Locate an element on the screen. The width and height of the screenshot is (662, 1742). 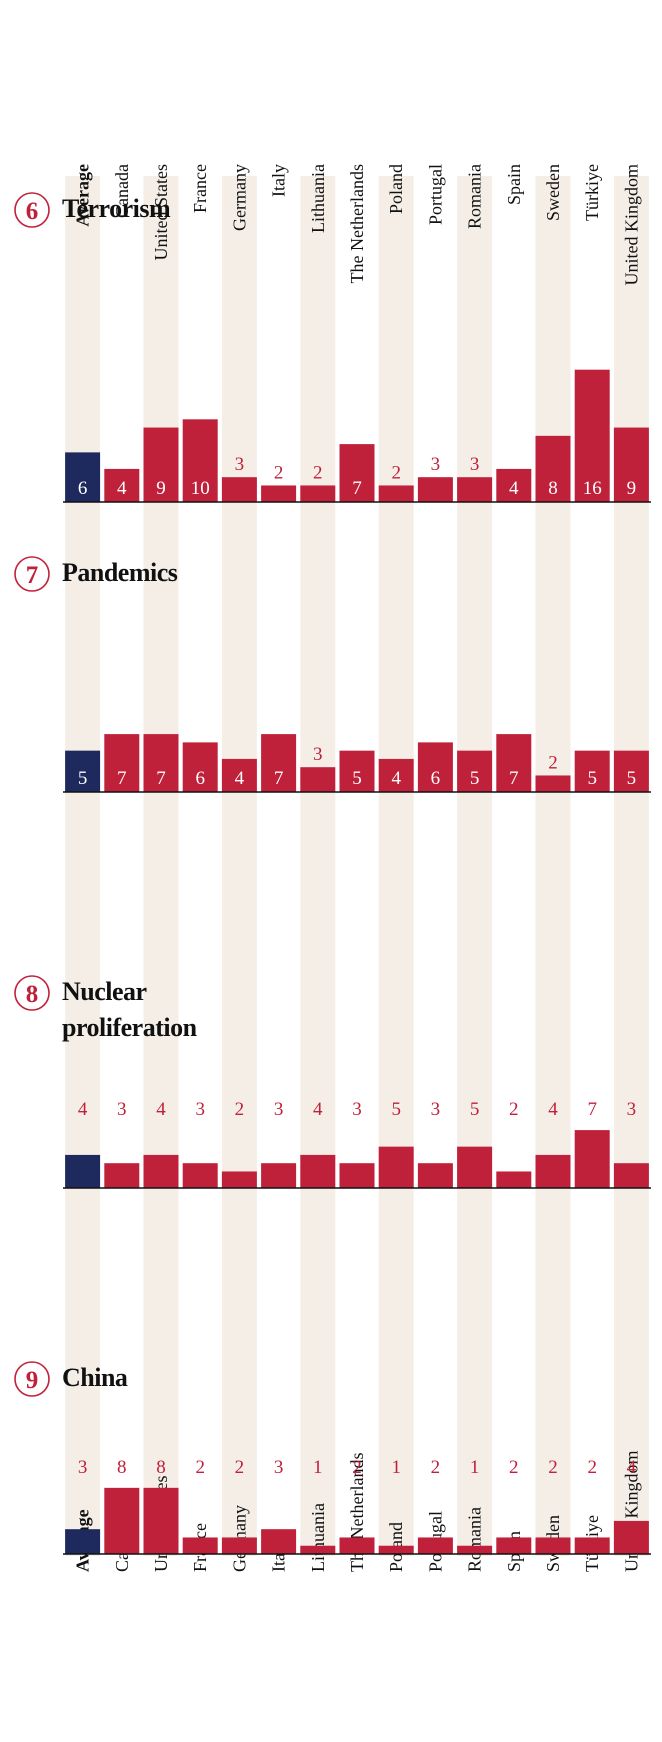
category-label: Canada is located at coordinates (122, 191).